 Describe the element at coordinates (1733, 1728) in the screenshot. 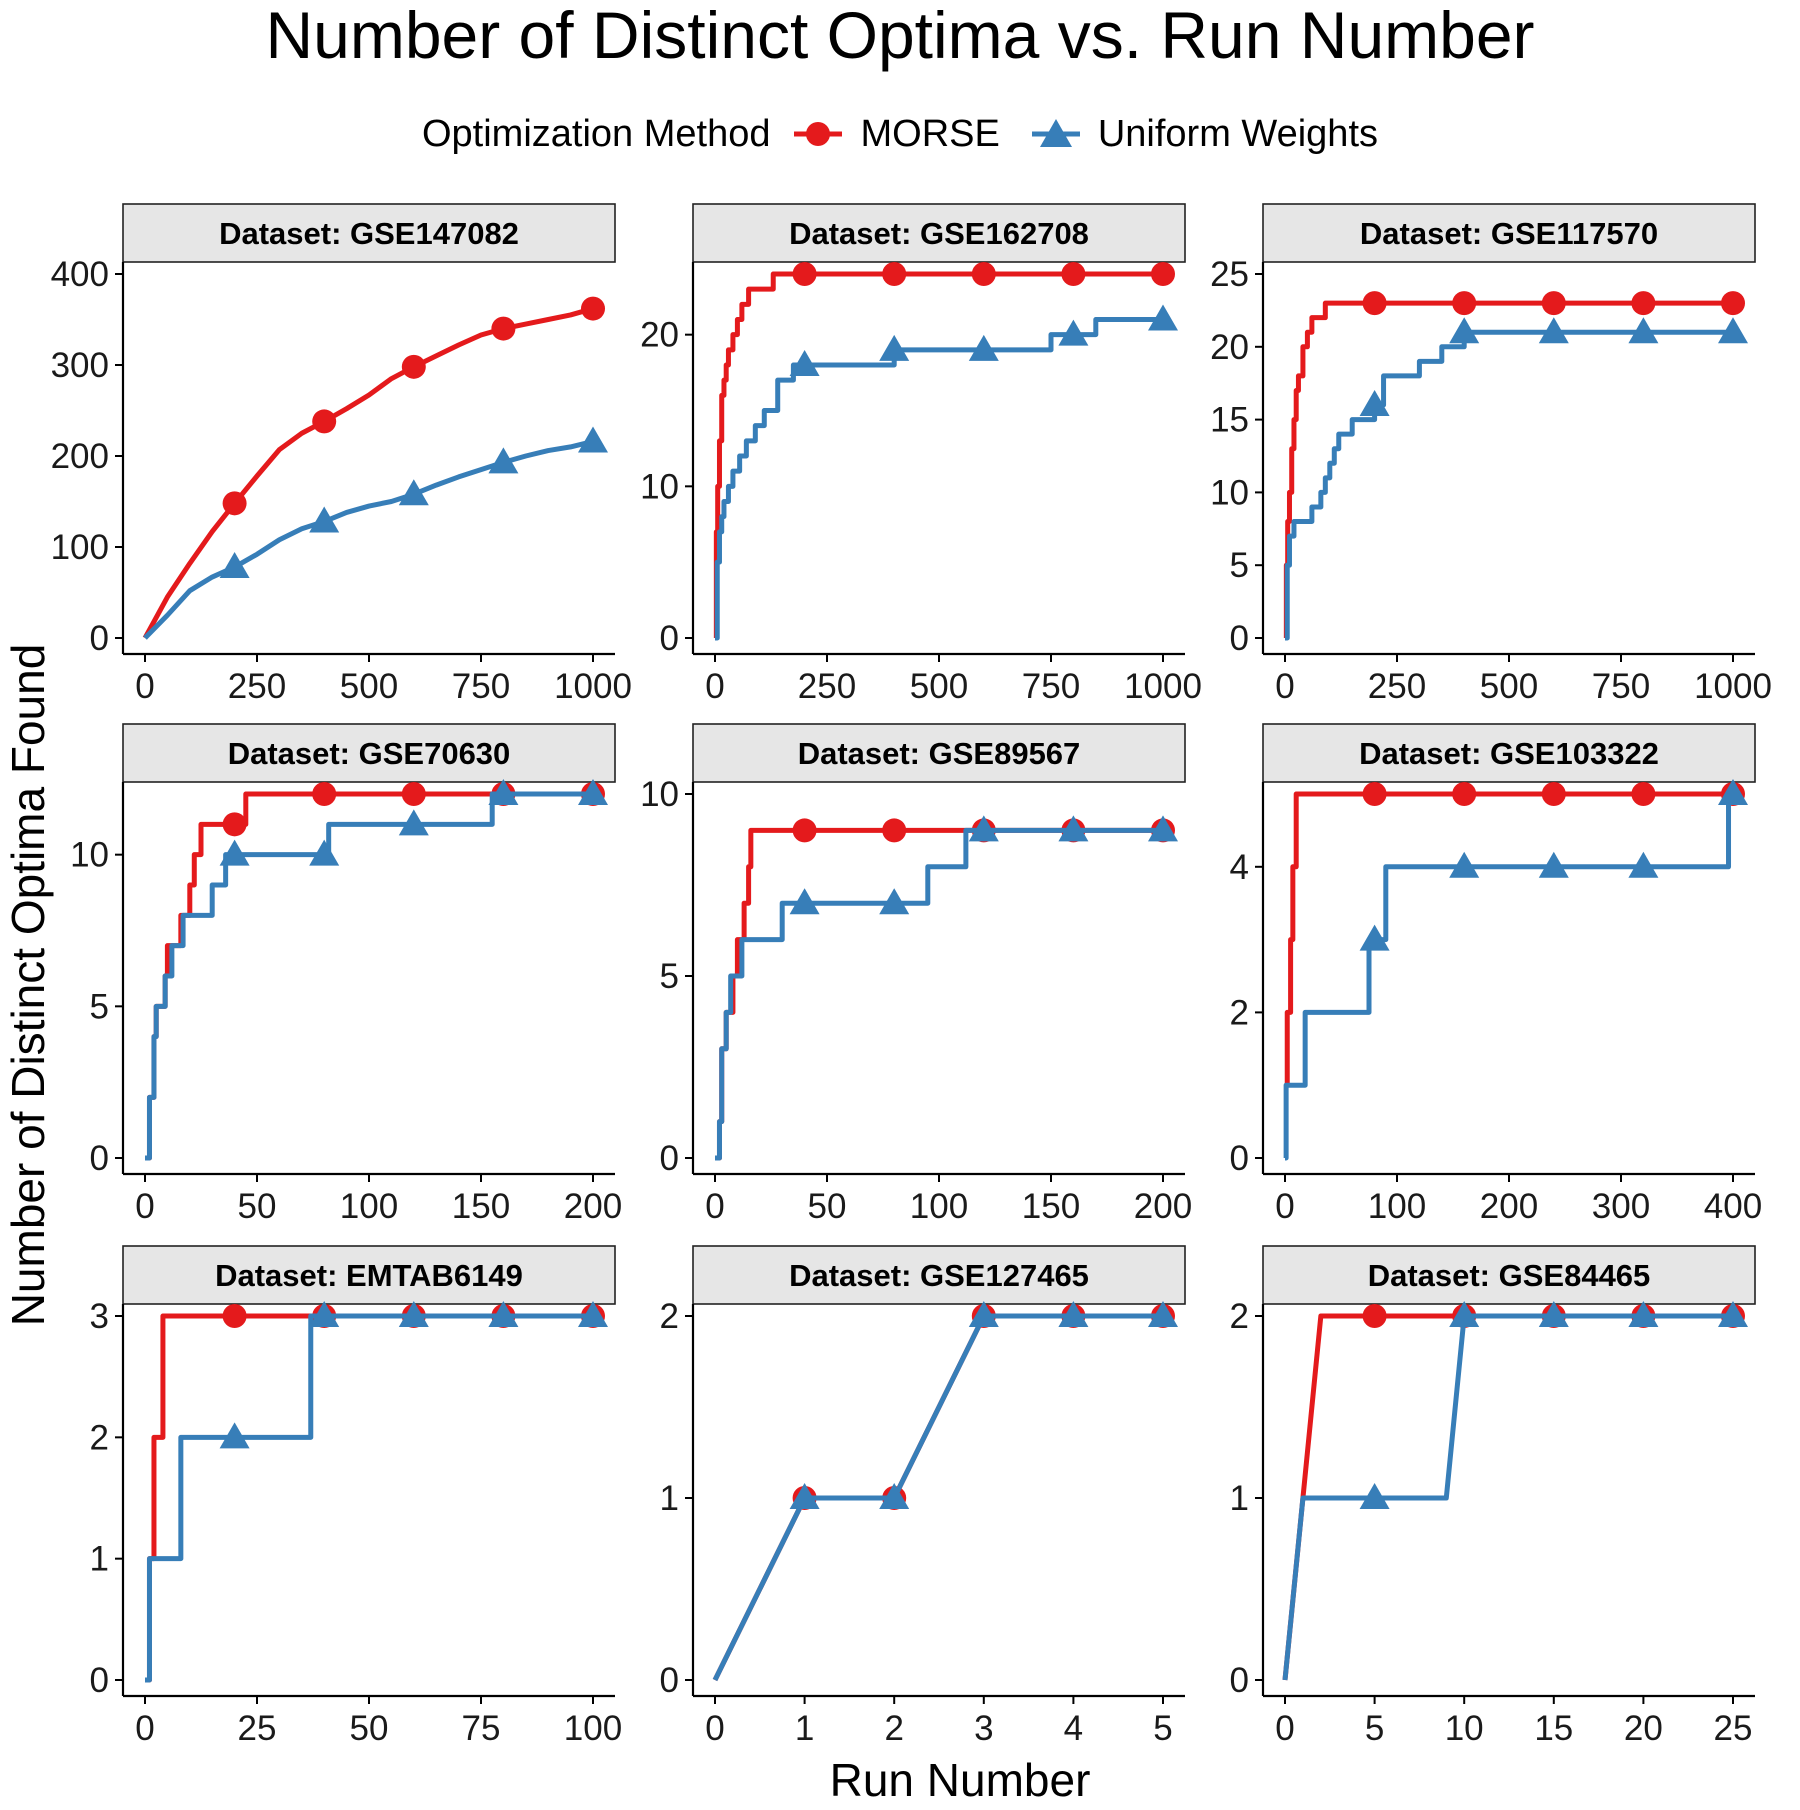

I see `x-tick-label: 25` at that location.